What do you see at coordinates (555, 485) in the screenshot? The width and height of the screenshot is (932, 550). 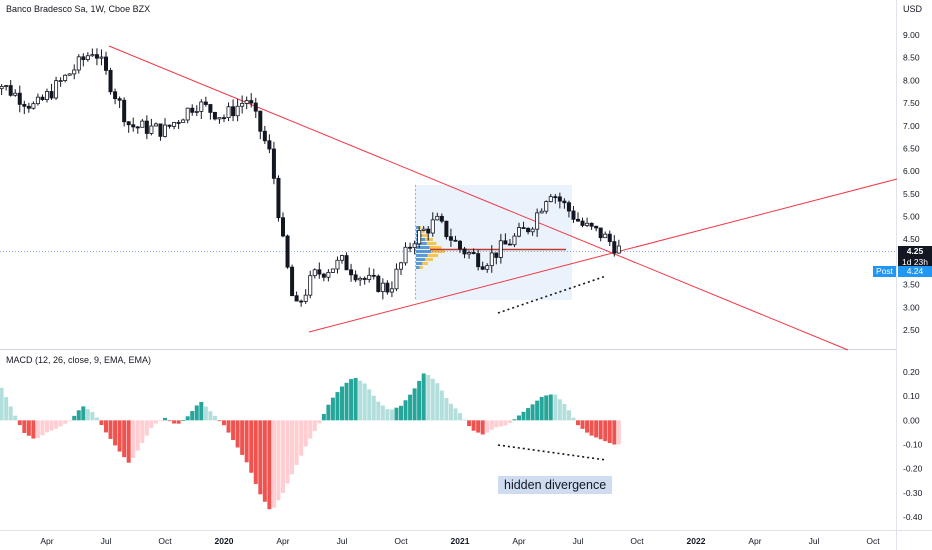 I see `hidden-divergence-label: hidden divergence` at bounding box center [555, 485].